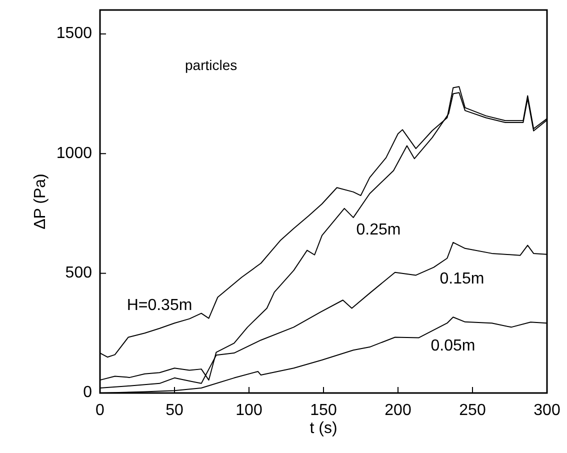  Describe the element at coordinates (175, 410) in the screenshot. I see `x-tick-label: 50` at that location.